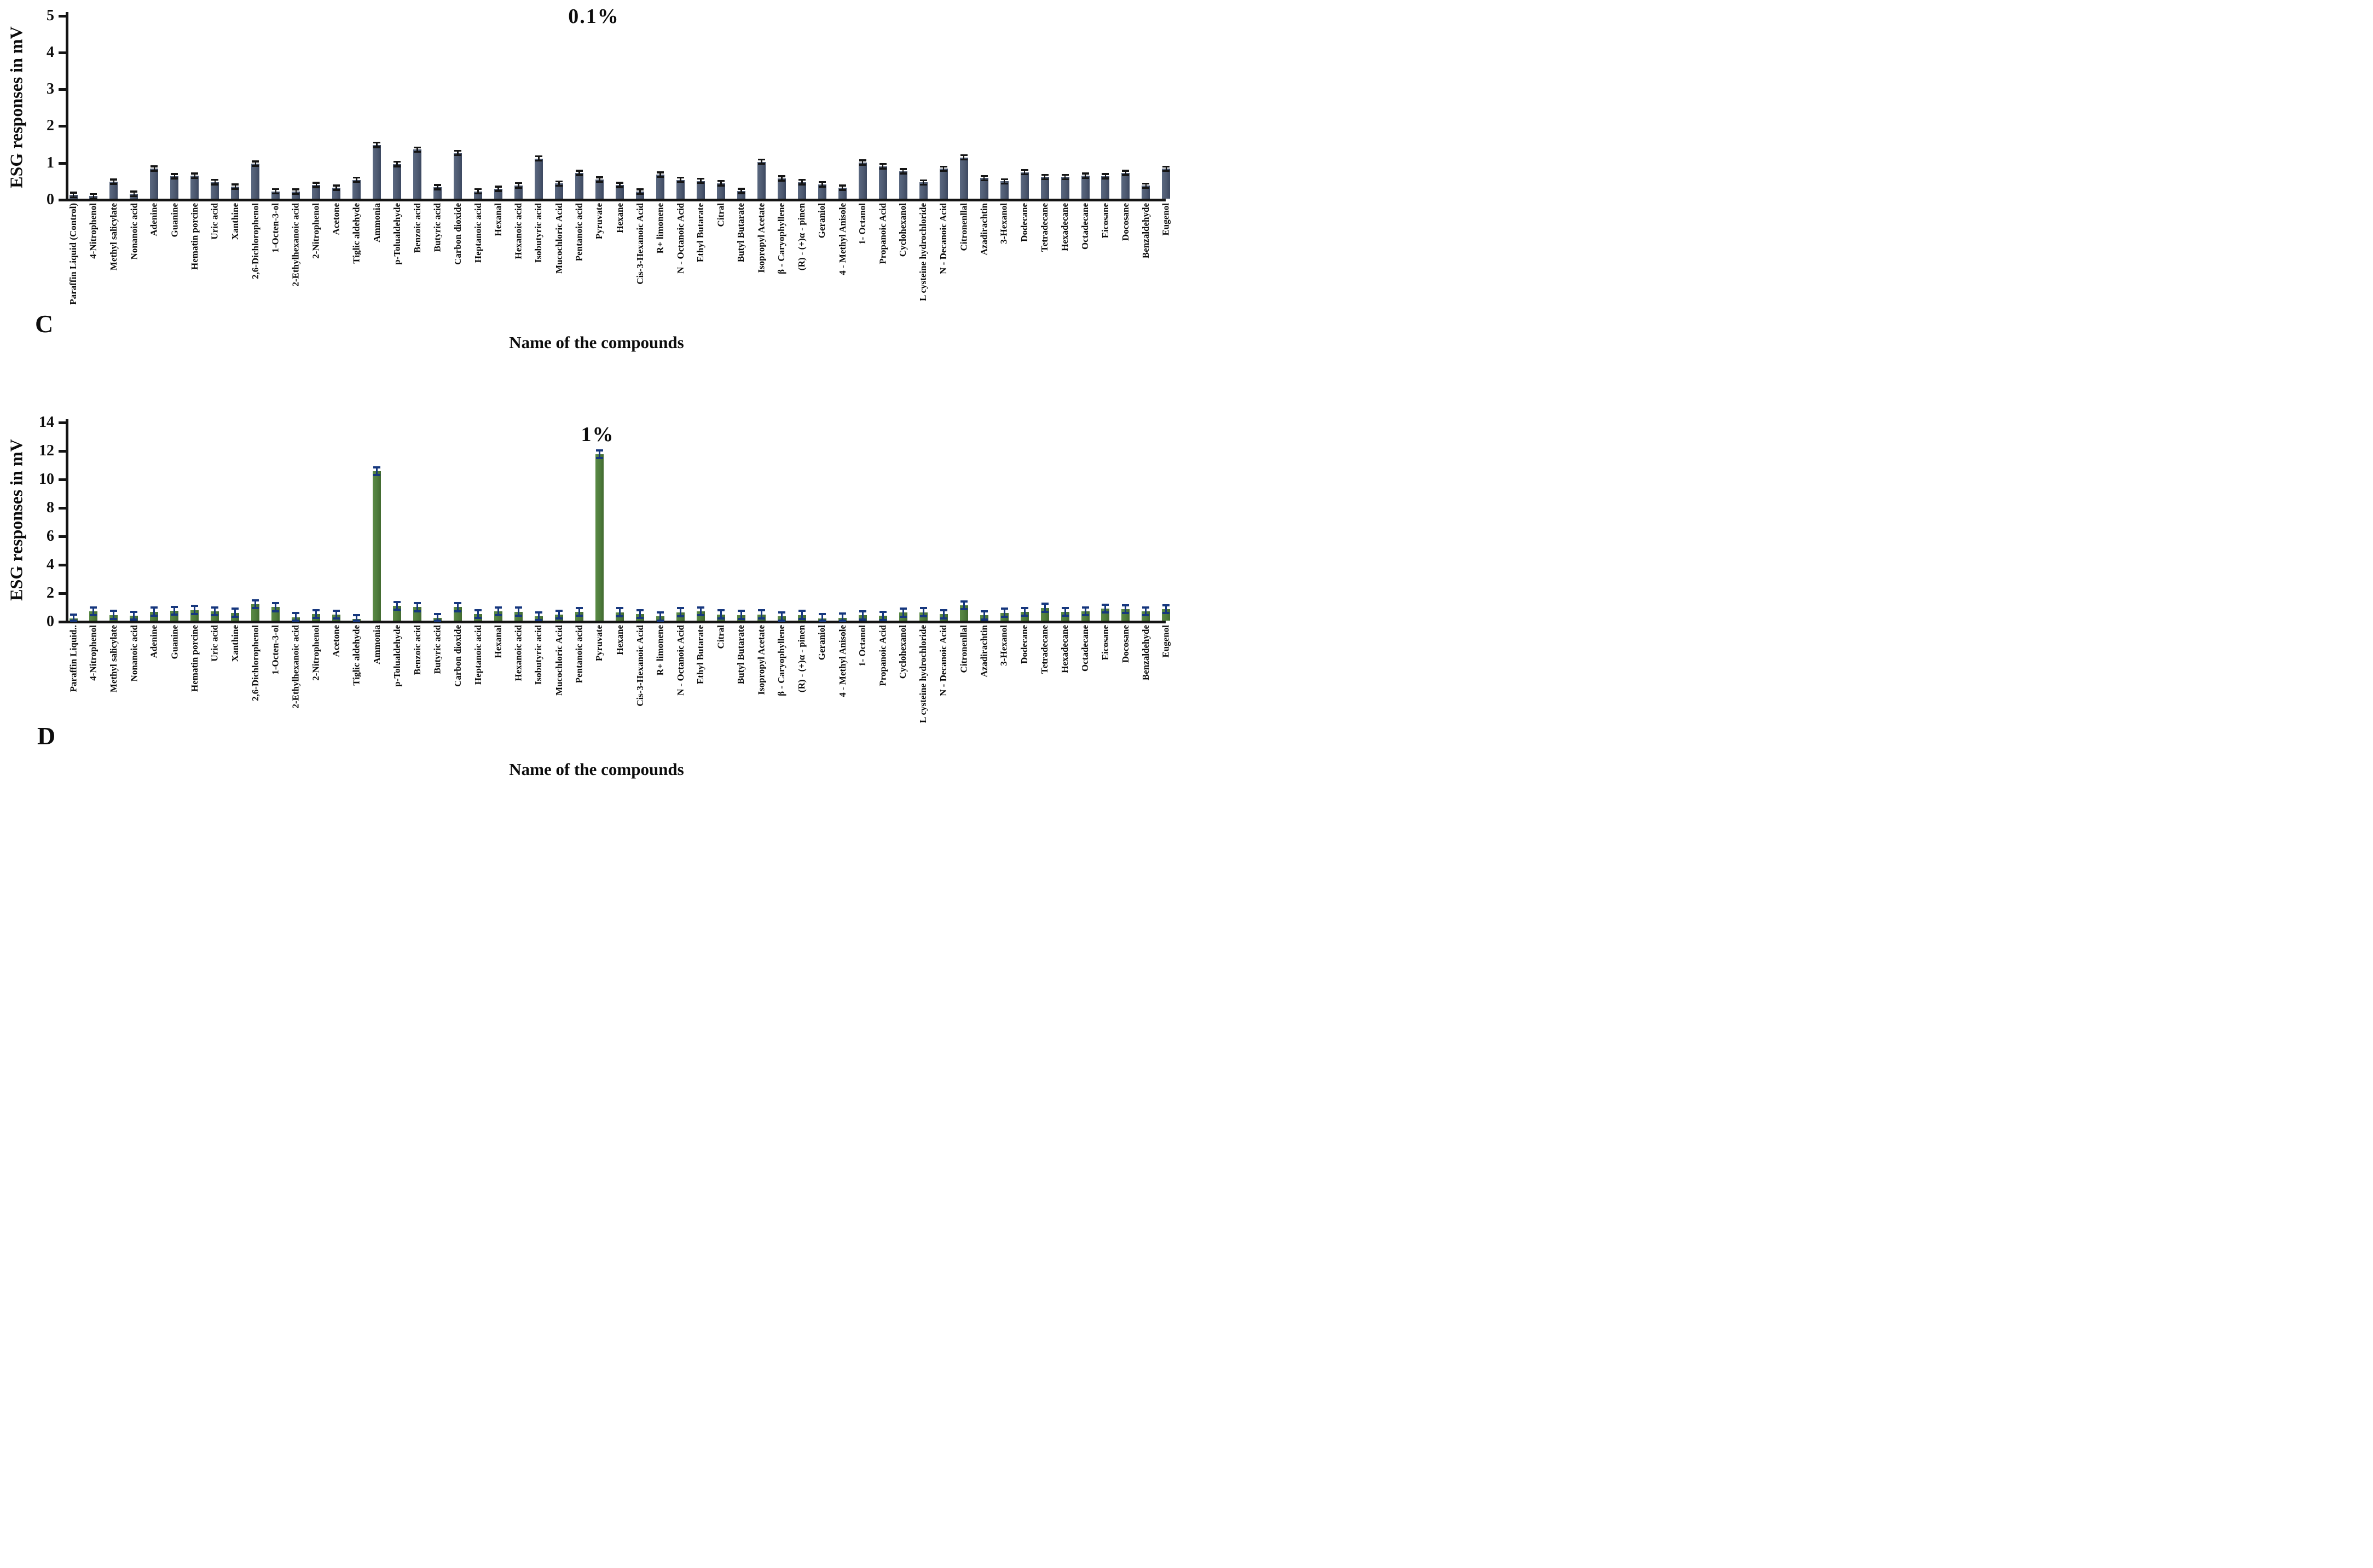 The image size is (2373, 1568). What do you see at coordinates (680, 238) in the screenshot?
I see `x-category-label: N - Octanoic Acid` at bounding box center [680, 238].